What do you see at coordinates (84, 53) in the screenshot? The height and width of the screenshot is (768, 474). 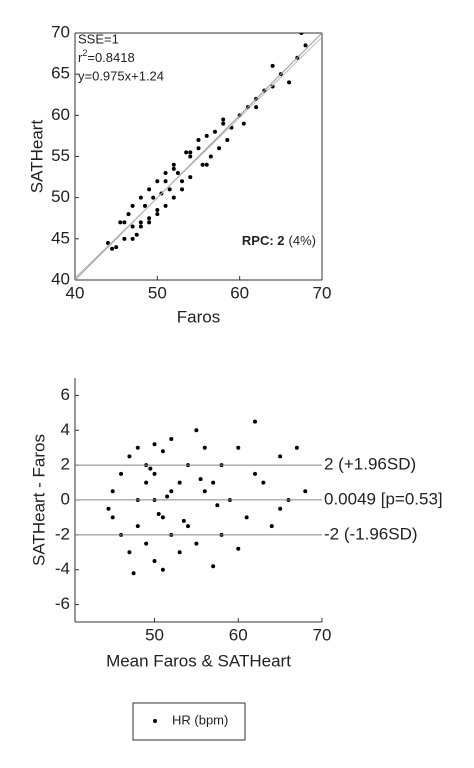 I see `annotation-part: 2` at bounding box center [84, 53].